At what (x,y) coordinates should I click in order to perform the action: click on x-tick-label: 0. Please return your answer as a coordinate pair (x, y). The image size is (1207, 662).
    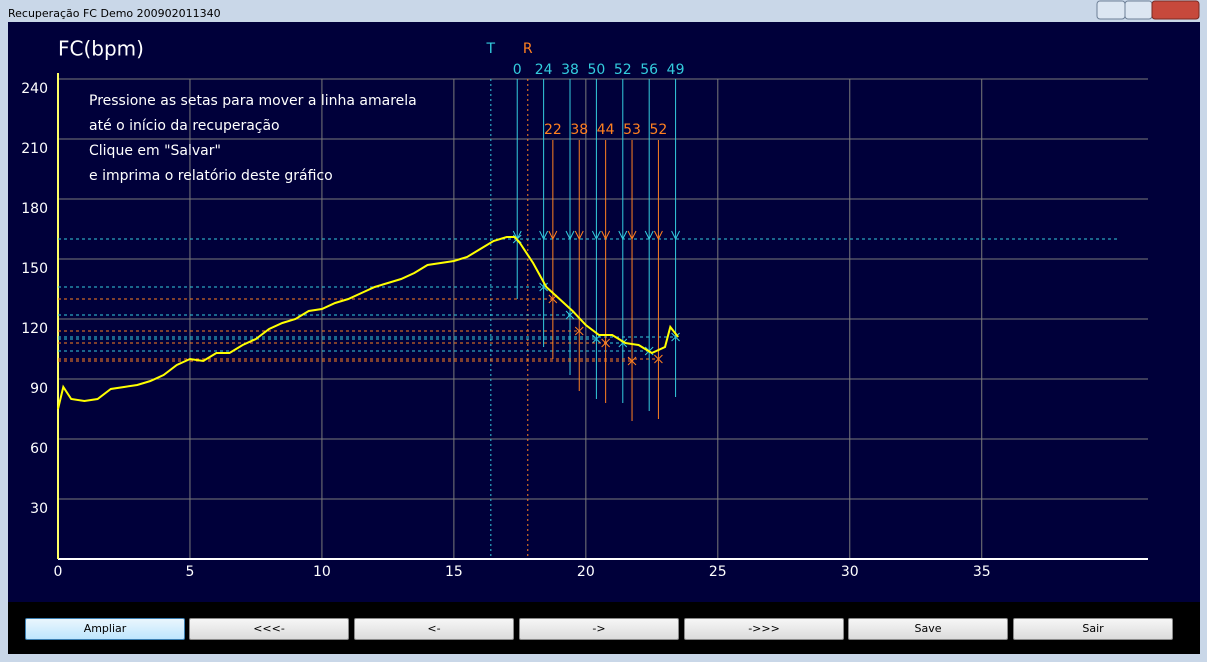
    Looking at the image, I should click on (58, 572).